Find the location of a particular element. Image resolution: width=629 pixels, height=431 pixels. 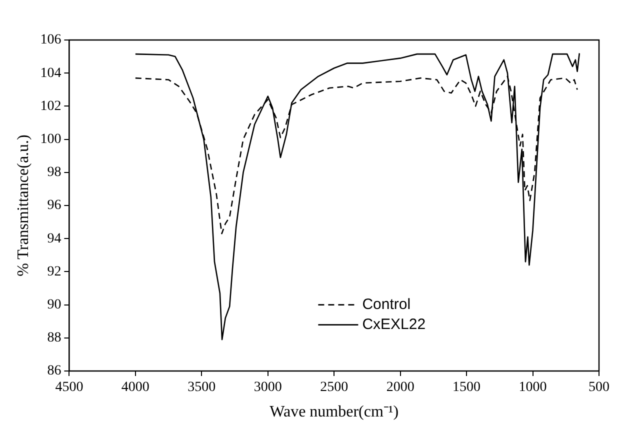

x-tick-label: 1000 is located at coordinates (532, 388).